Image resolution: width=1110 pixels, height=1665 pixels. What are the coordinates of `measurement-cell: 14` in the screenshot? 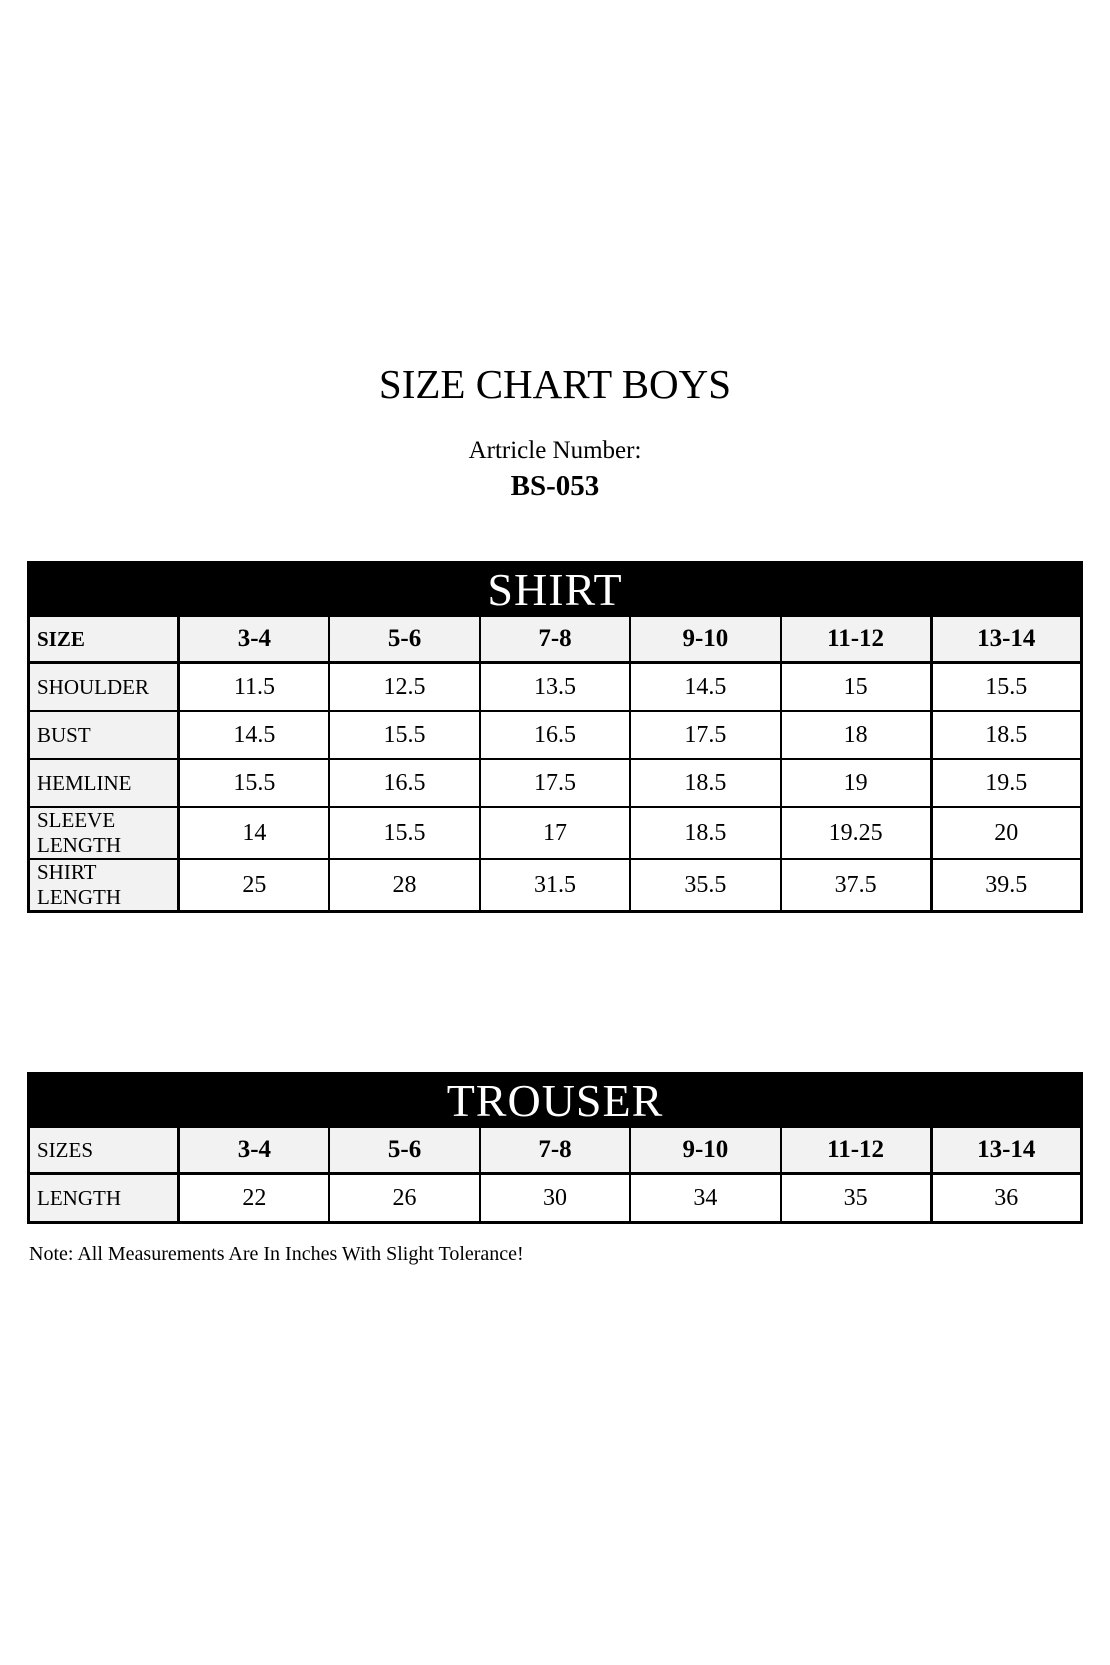 It's located at (254, 833).